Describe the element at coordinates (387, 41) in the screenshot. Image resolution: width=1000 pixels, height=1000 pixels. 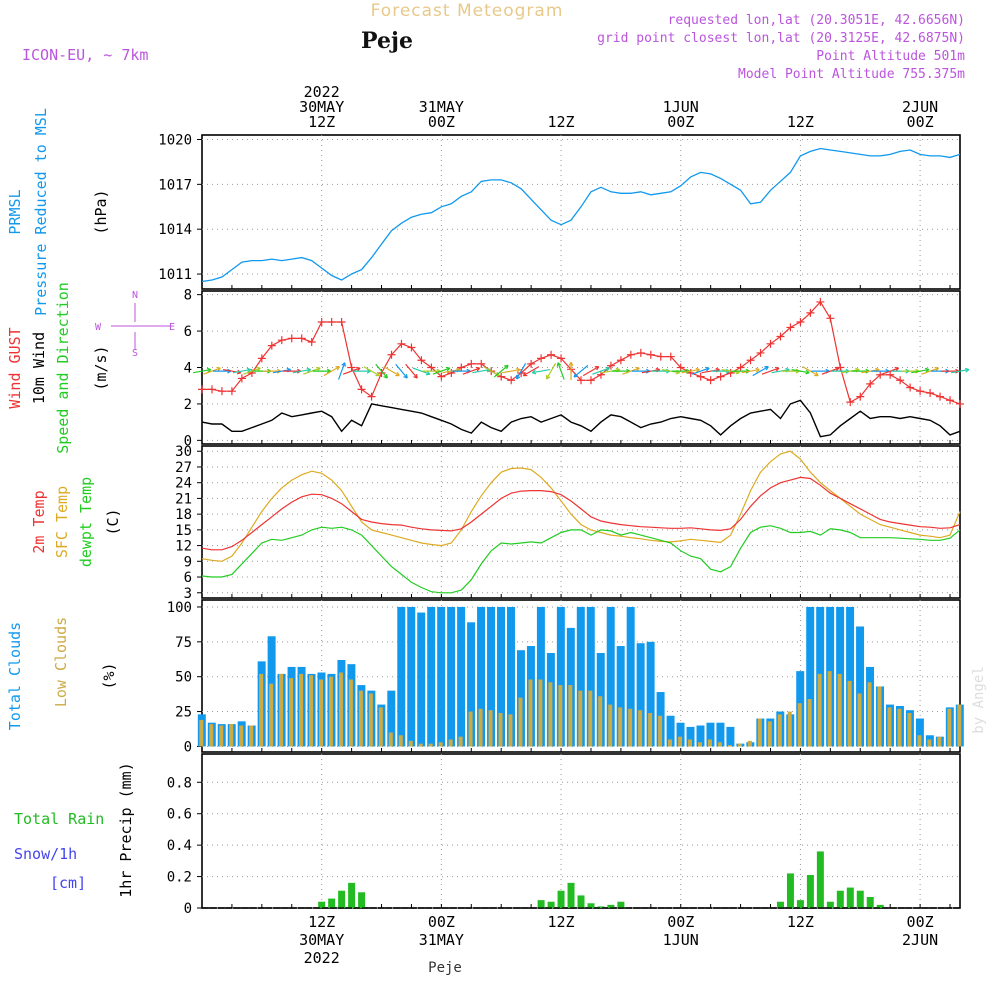
I see `station-name: Peje` at that location.